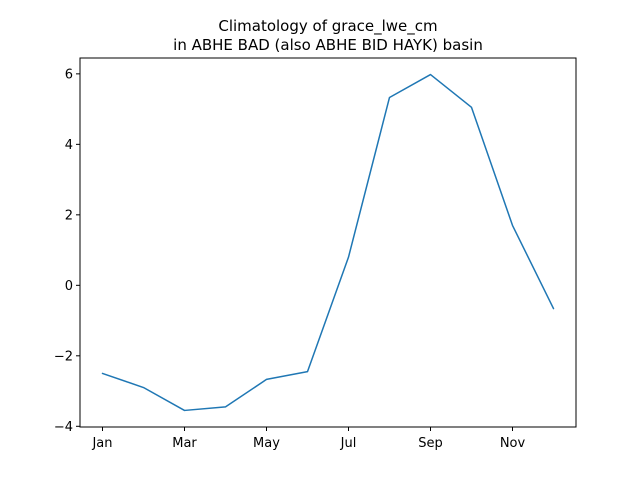 The image size is (640, 480). Describe the element at coordinates (328, 45) in the screenshot. I see `chart-title-line2: in ABHE BAD (also ABHE BID HAYK) basin` at that location.